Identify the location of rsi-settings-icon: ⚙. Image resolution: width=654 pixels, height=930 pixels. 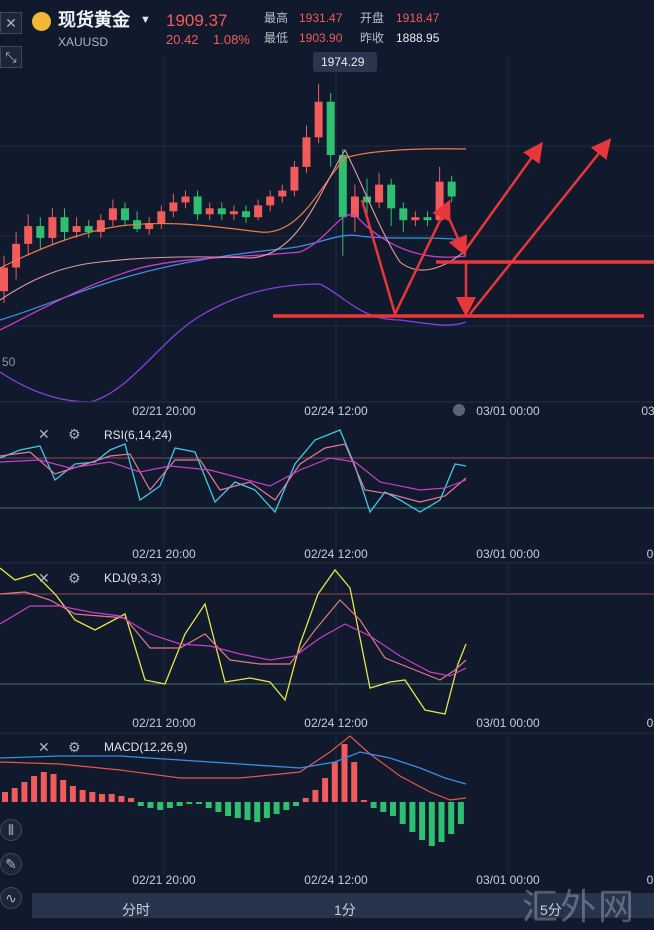
(74, 434).